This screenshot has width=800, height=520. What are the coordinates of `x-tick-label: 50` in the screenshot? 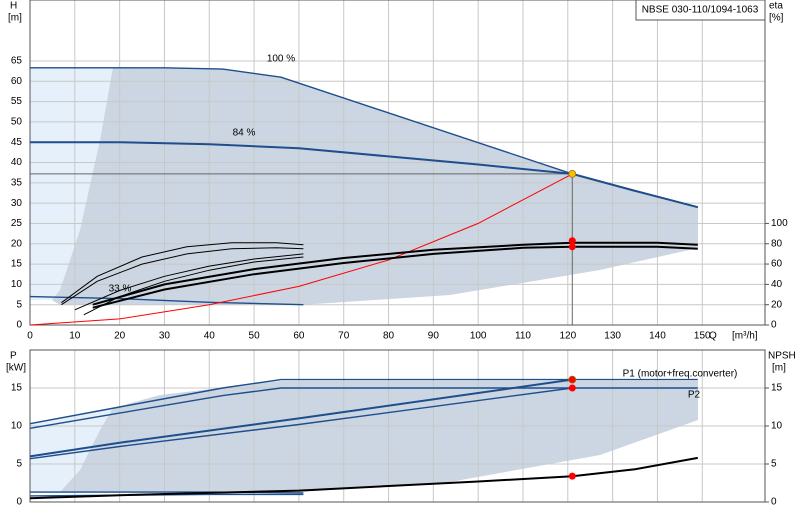 It's located at (255, 336).